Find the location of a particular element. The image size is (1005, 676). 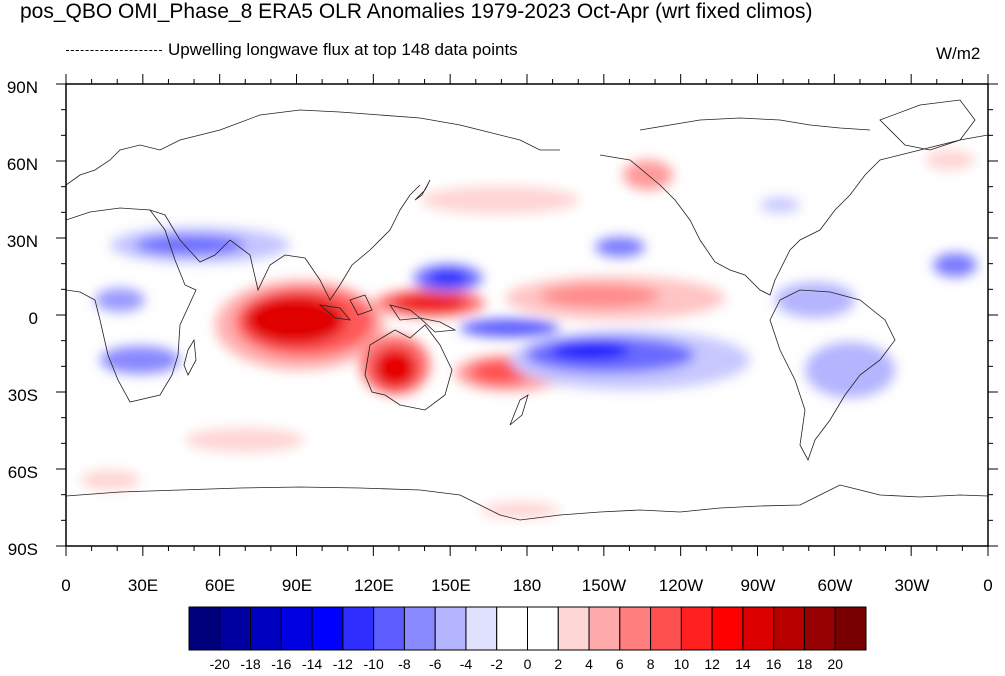

lon-label-30e: 30E is located at coordinates (143, 585).